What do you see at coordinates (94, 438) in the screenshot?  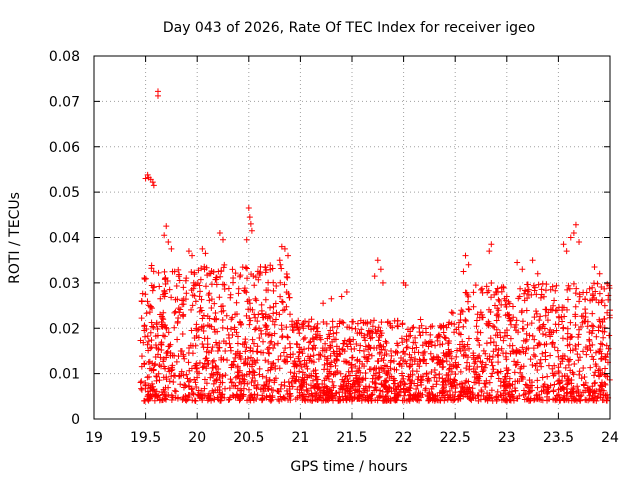 I see `x-tick-label: 19` at bounding box center [94, 438].